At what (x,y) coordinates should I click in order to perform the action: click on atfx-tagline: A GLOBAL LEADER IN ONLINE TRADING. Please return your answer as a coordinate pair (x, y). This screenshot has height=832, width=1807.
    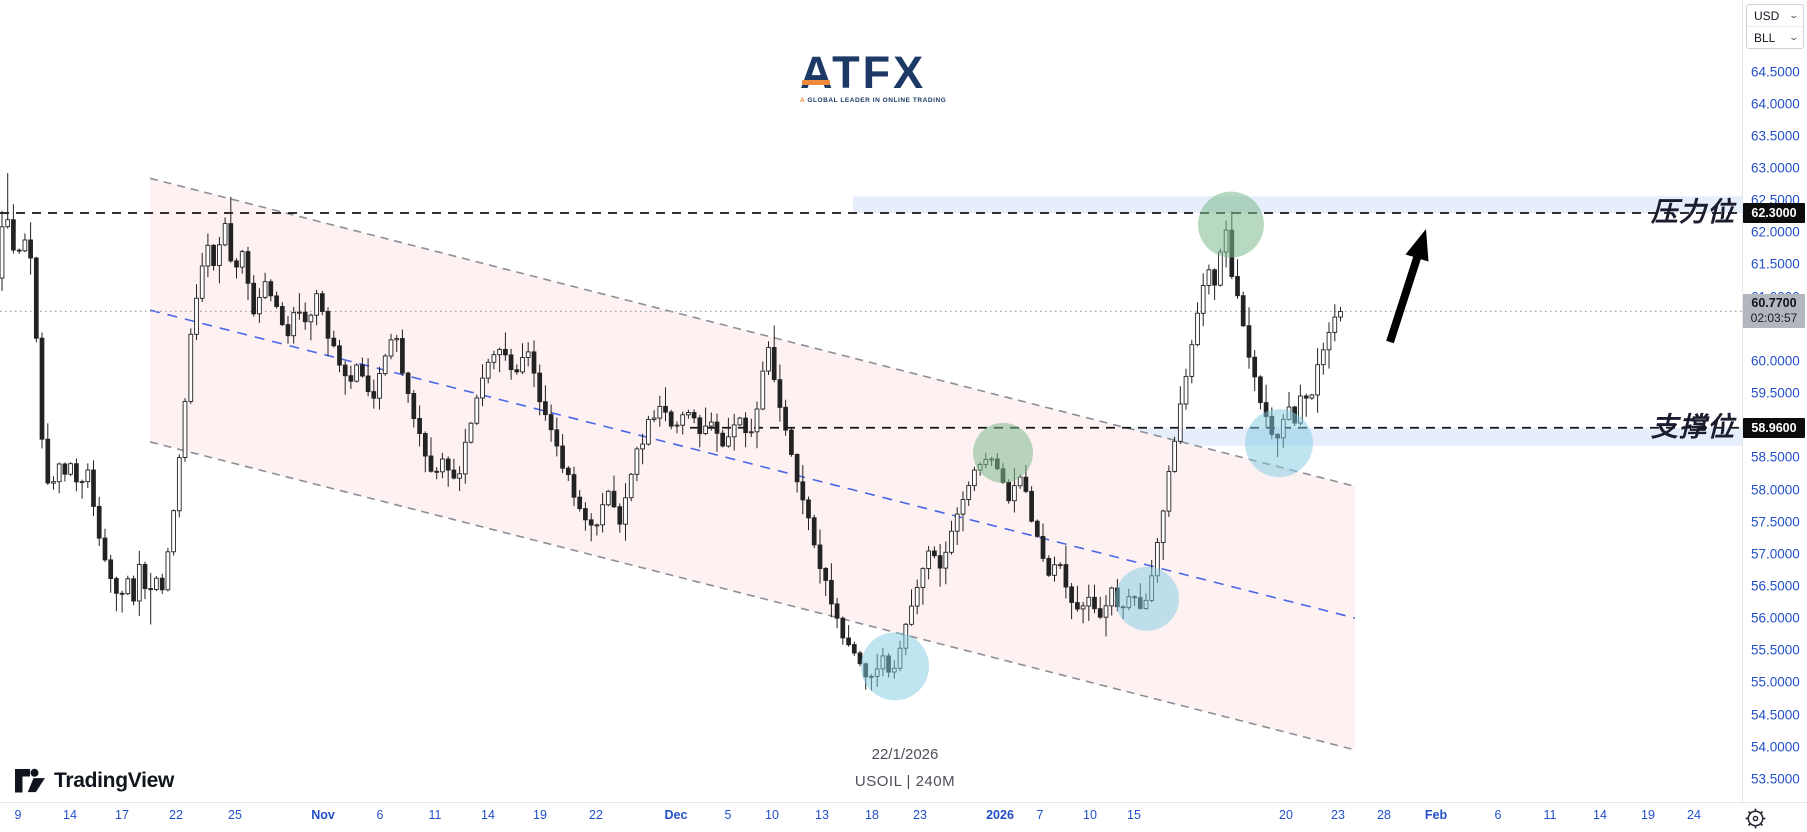
    Looking at the image, I should click on (873, 100).